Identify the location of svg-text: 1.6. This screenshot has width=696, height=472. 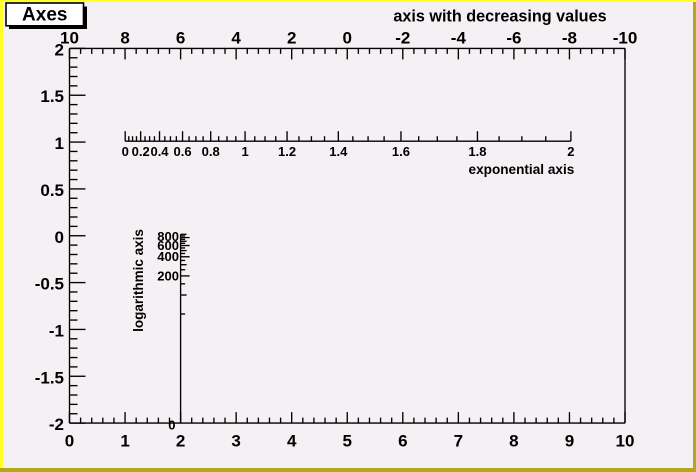
(401, 151).